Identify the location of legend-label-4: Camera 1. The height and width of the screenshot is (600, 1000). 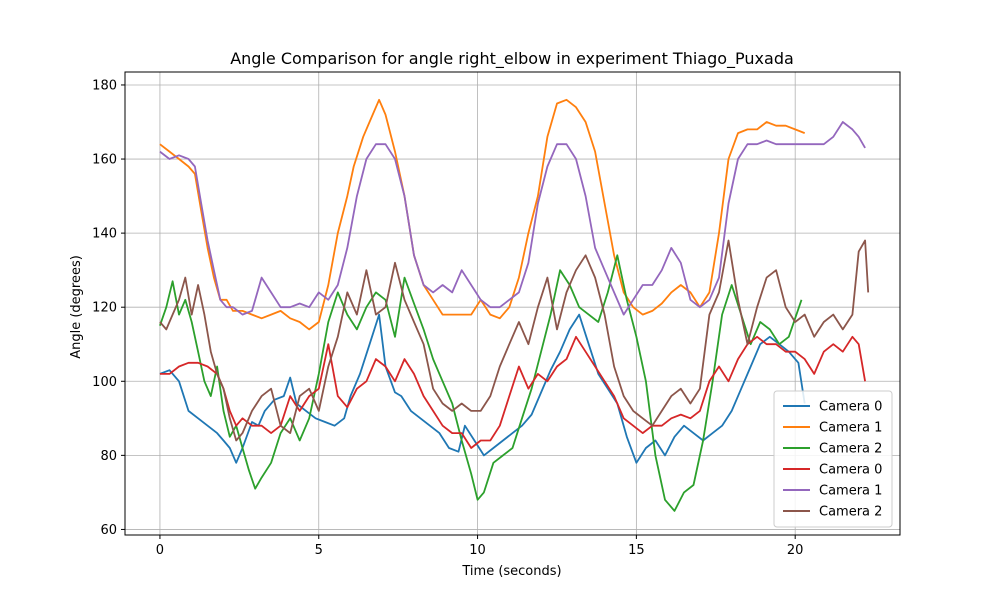
(850, 491).